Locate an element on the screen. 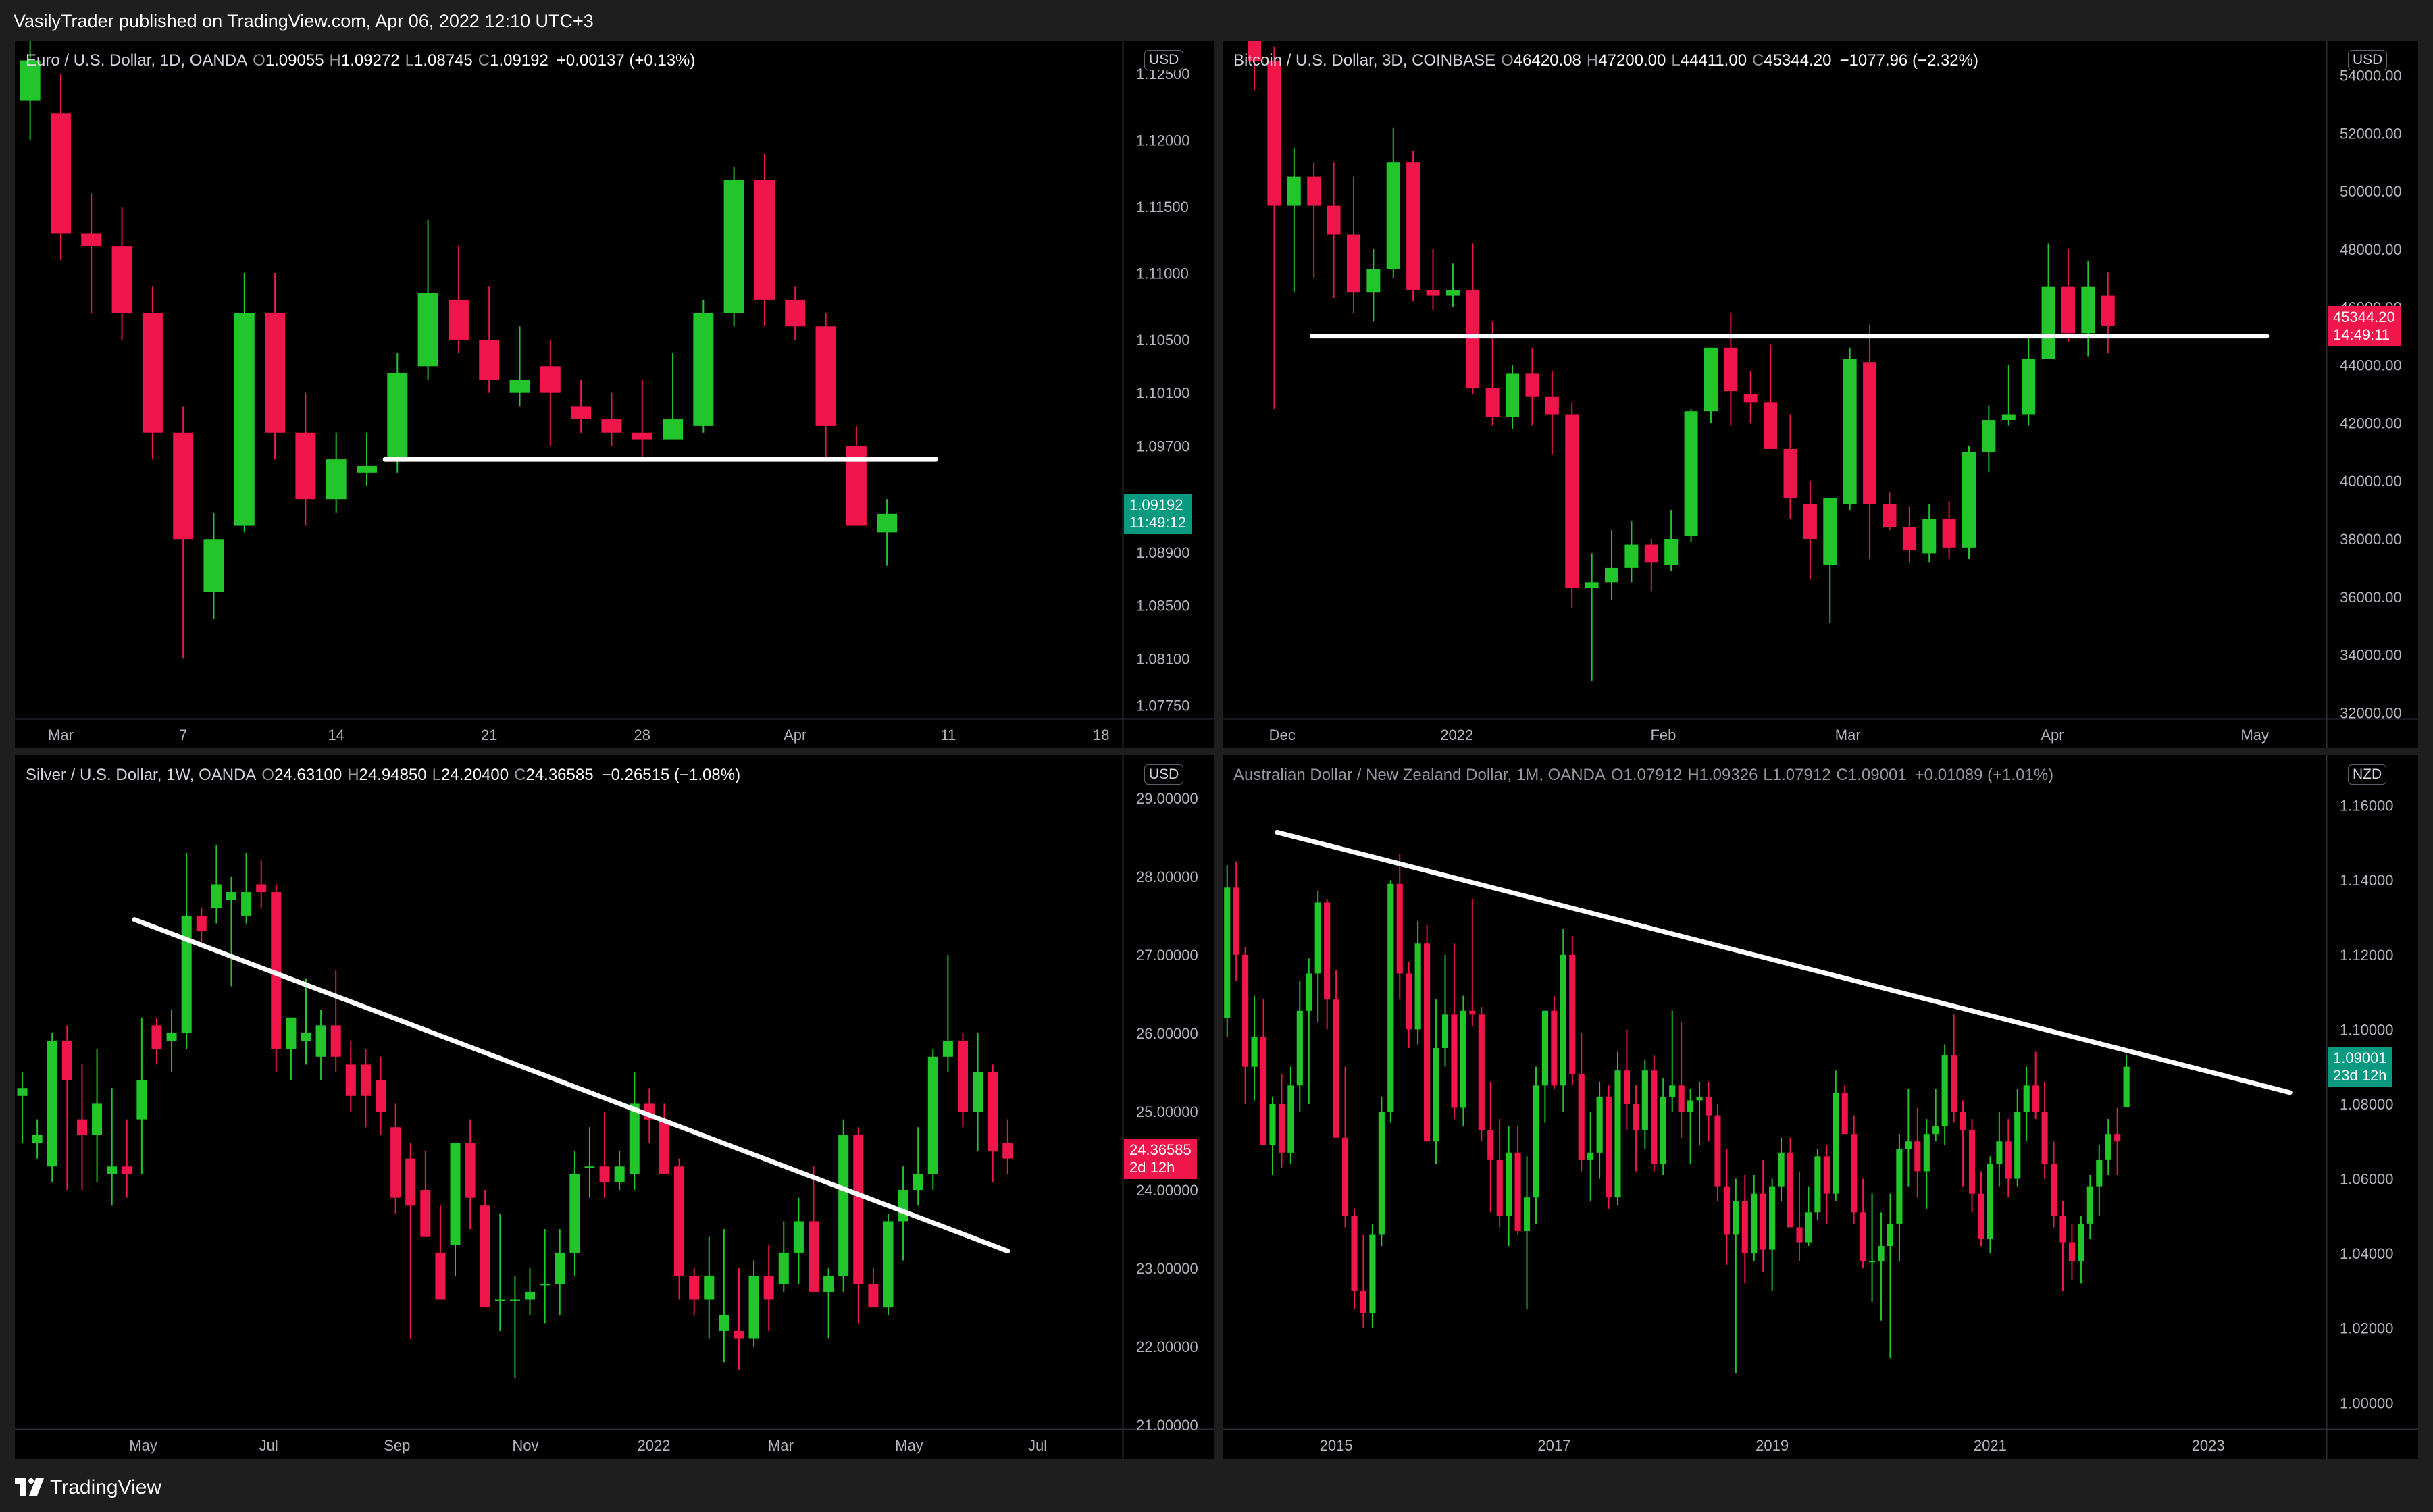 The height and width of the screenshot is (1512, 2433). currency-badge: NZD is located at coordinates (2367, 774).